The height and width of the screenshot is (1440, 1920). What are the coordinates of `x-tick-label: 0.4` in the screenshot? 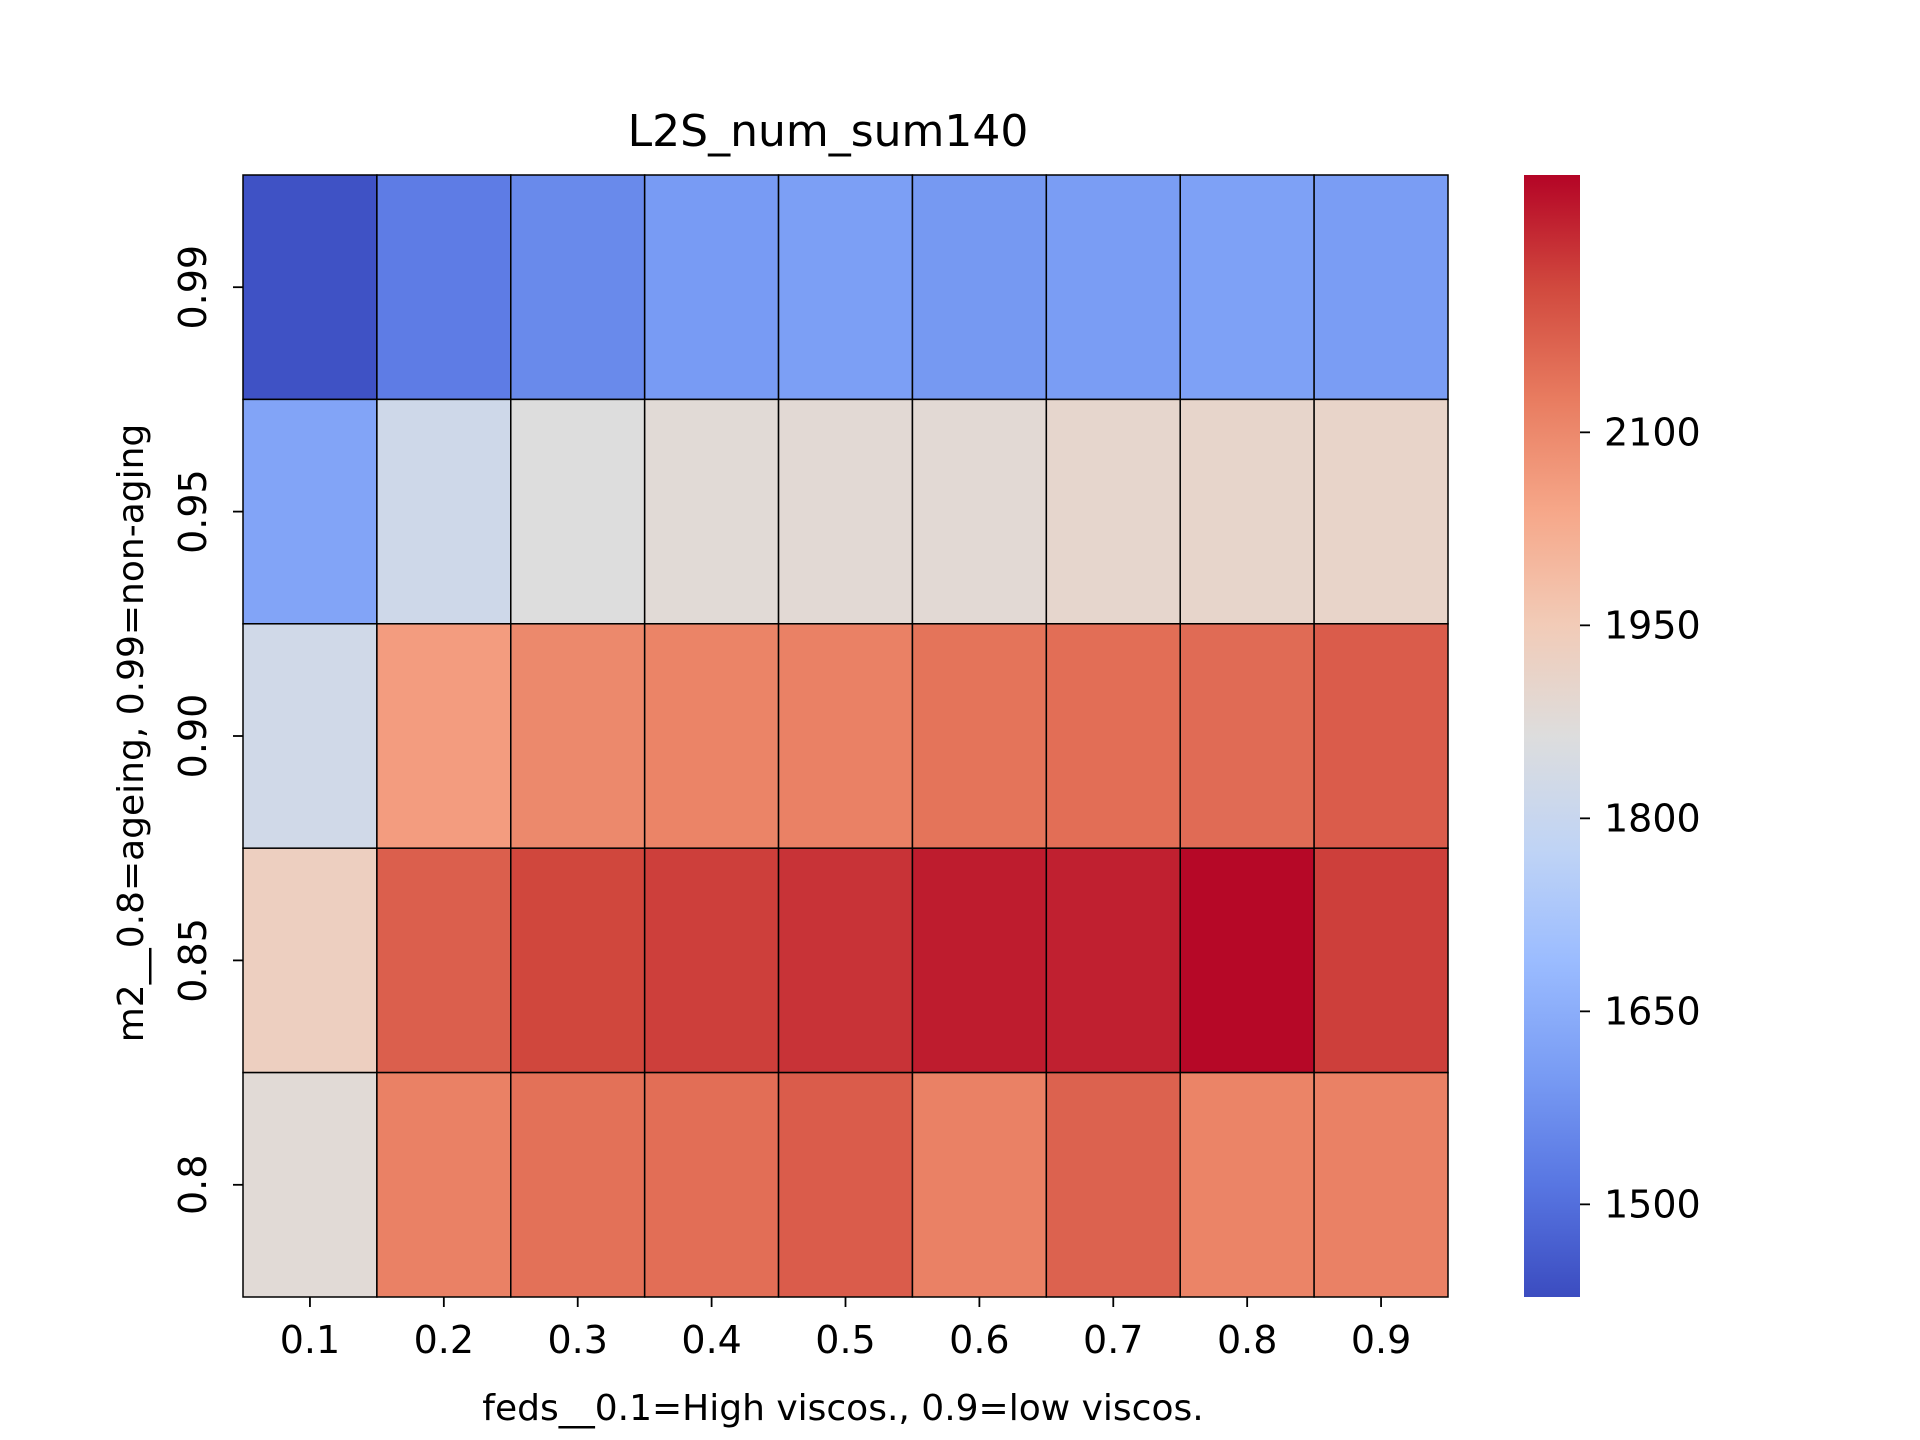 It's located at (711, 1340).